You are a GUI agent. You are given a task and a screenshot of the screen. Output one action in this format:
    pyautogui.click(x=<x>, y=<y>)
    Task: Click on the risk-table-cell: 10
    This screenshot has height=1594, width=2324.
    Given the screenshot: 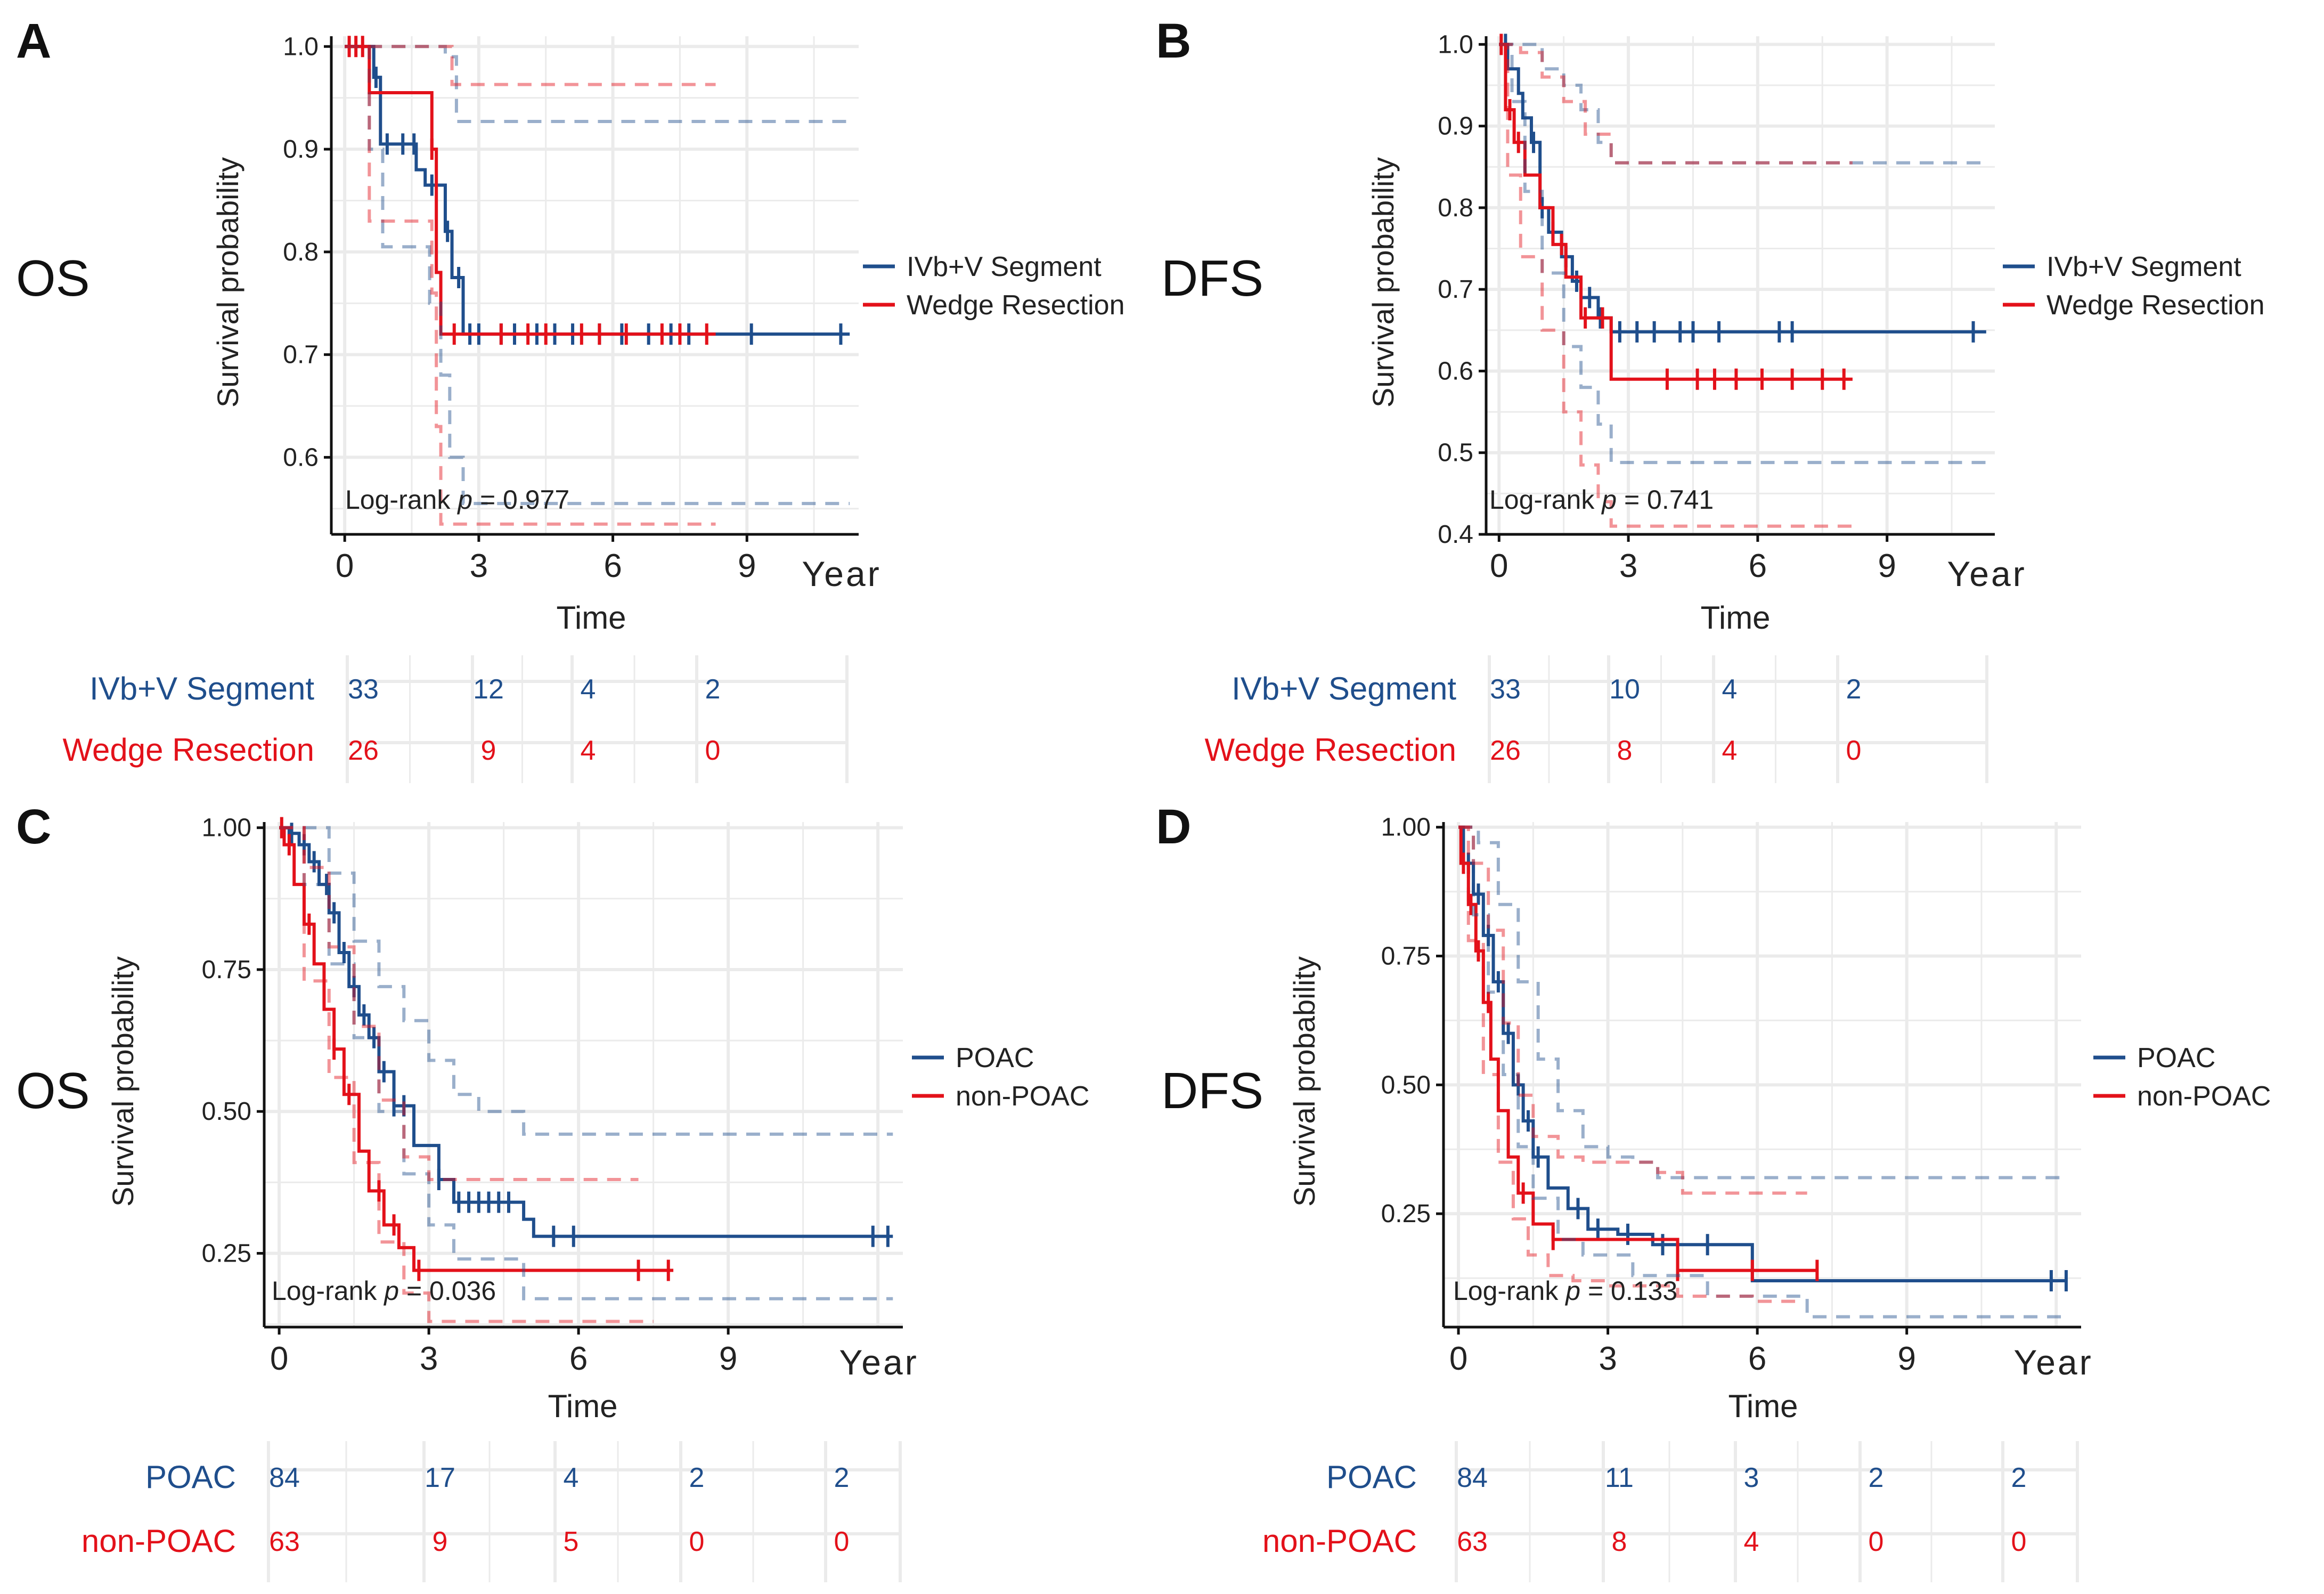 What is the action you would take?
    pyautogui.click(x=1625, y=689)
    